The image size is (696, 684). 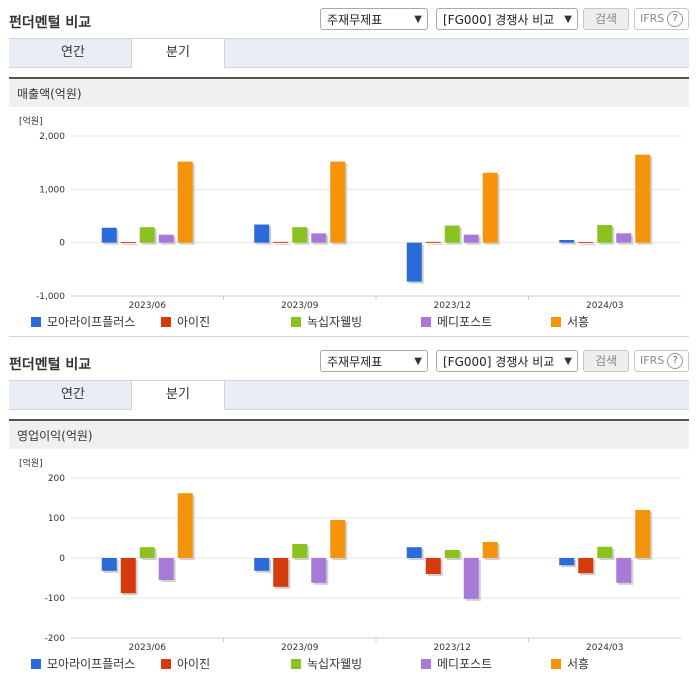 I want to click on y-tick-label: -100, so click(x=55, y=599).